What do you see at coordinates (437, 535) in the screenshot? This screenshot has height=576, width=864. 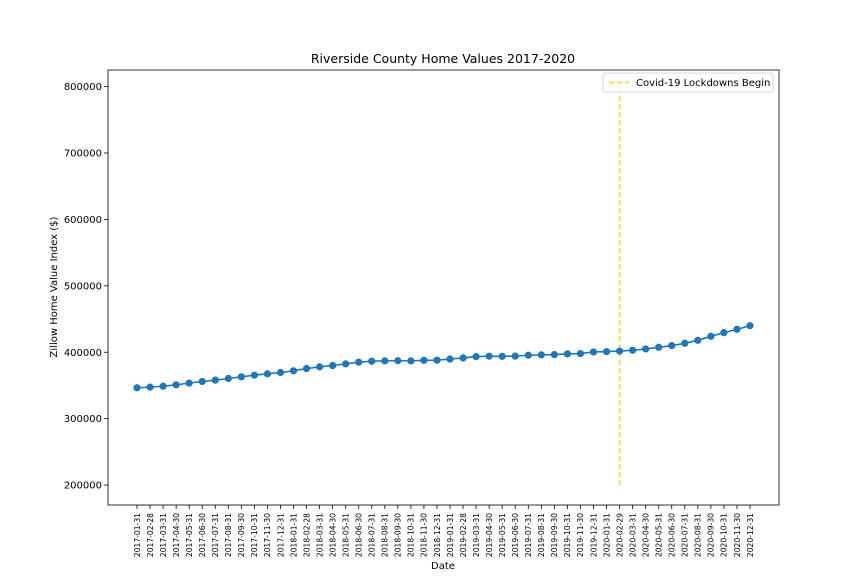 I see `x-tick-label: 2018-12-31` at bounding box center [437, 535].